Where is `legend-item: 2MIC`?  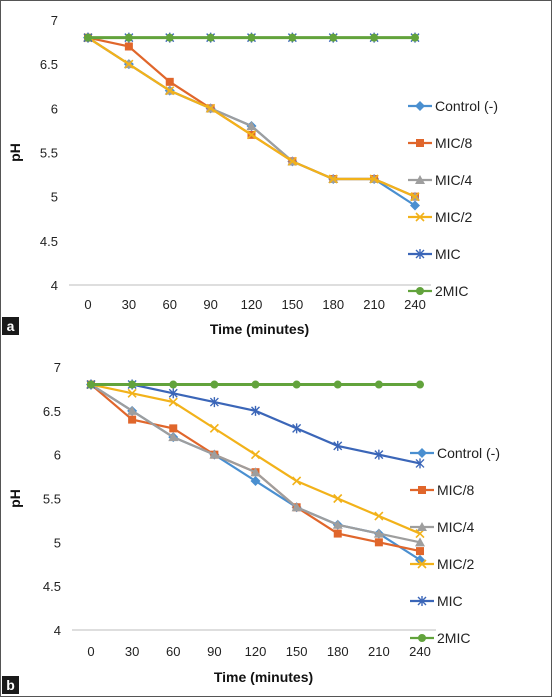
legend-item: 2MIC is located at coordinates (438, 291).